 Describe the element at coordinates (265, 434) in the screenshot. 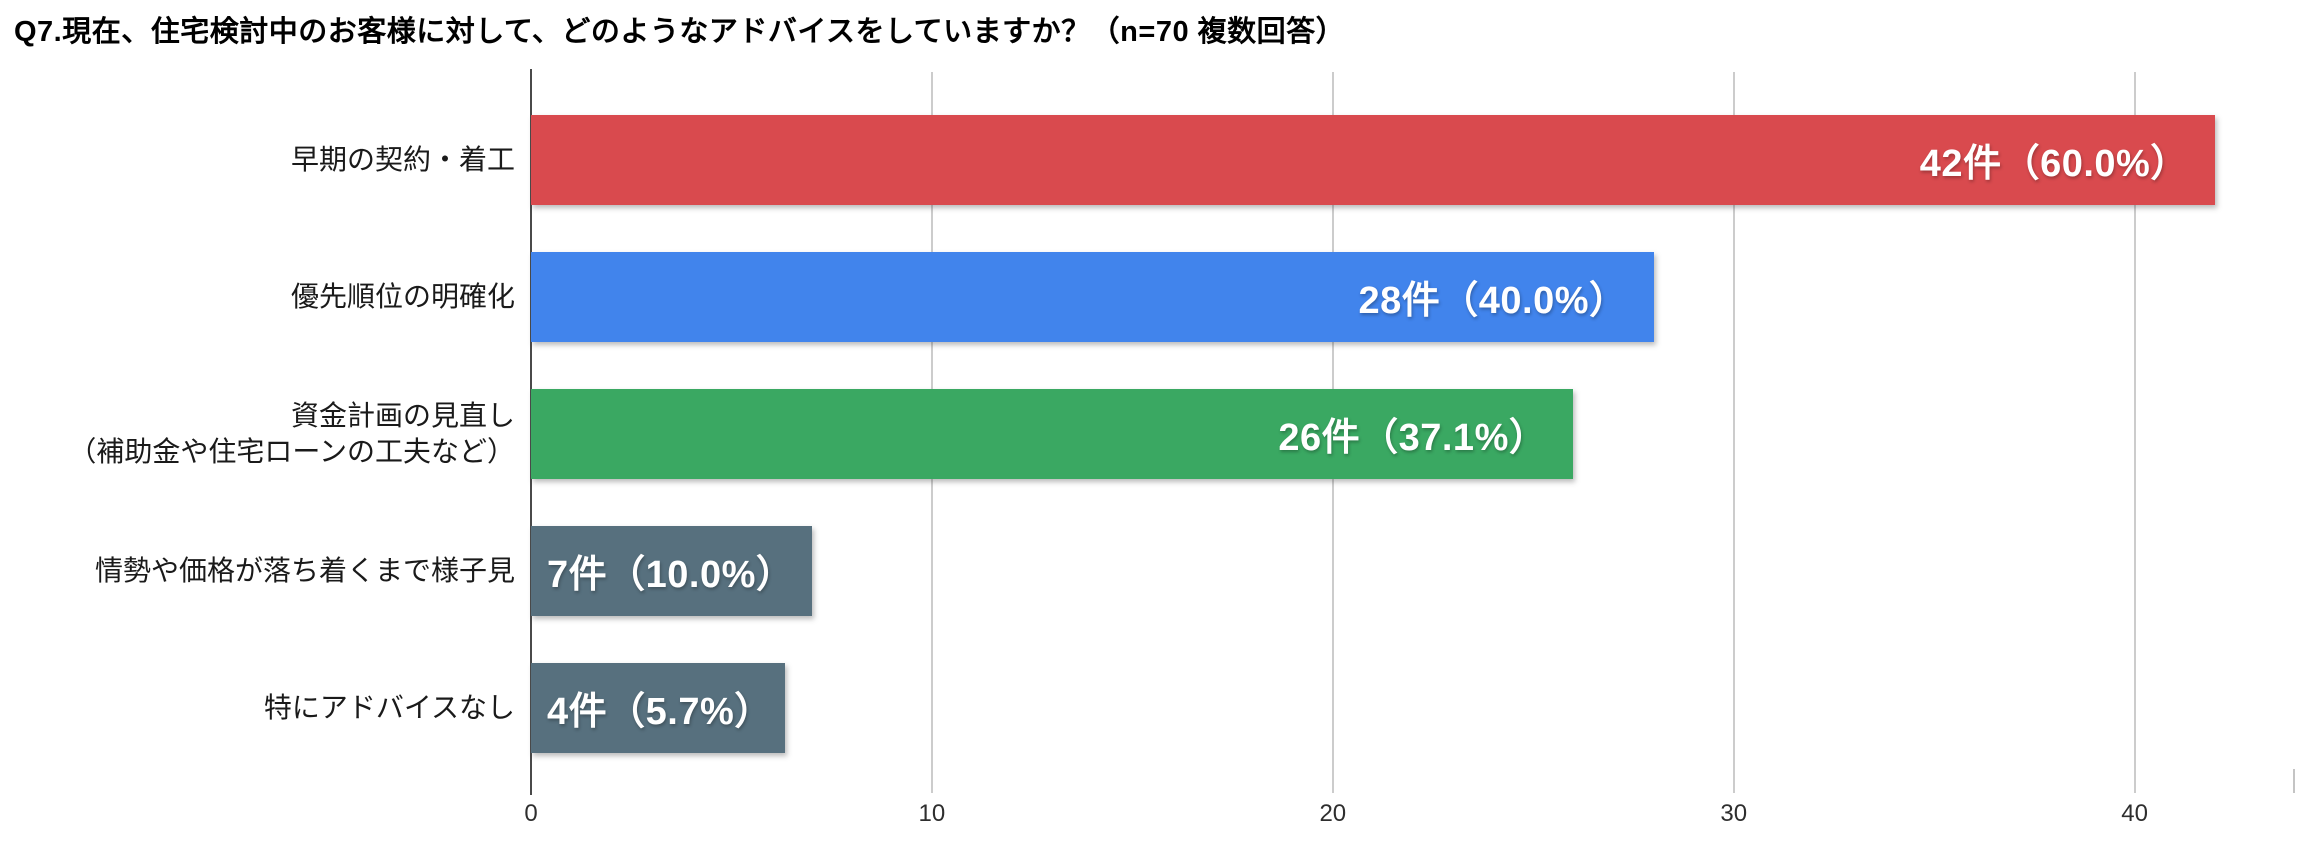

I see `category-label: 資金計画の見直し （補助金や住宅ローンの工夫など）` at that location.